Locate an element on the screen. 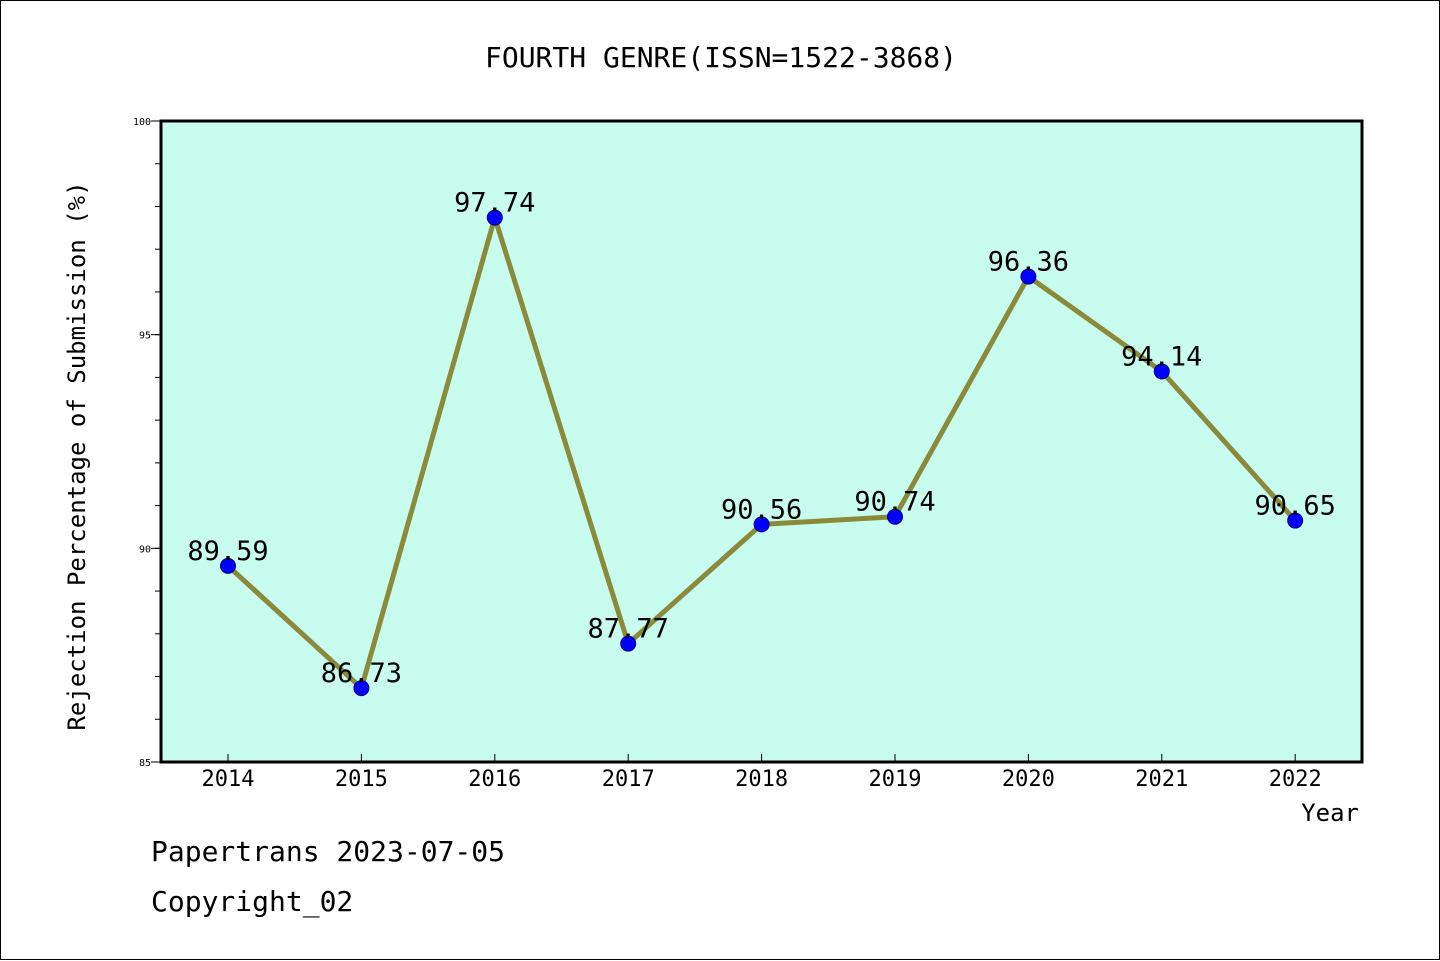 The width and height of the screenshot is (1440, 961). data-label: 89.59 is located at coordinates (227, 551).